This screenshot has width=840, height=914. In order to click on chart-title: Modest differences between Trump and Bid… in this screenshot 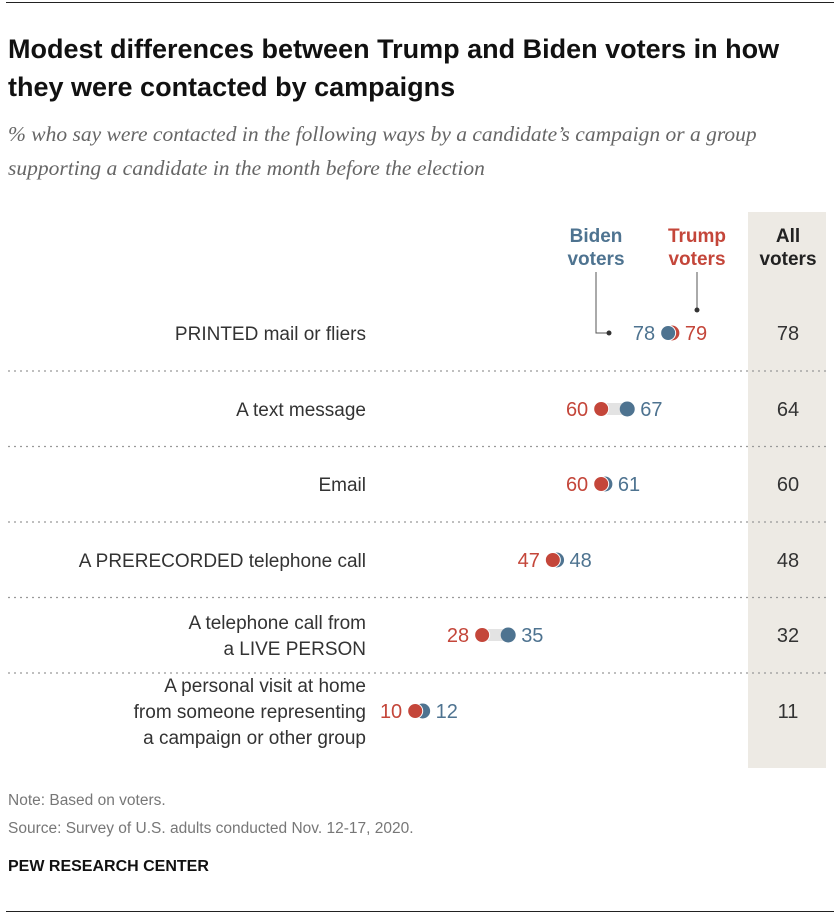, I will do `click(394, 68)`.